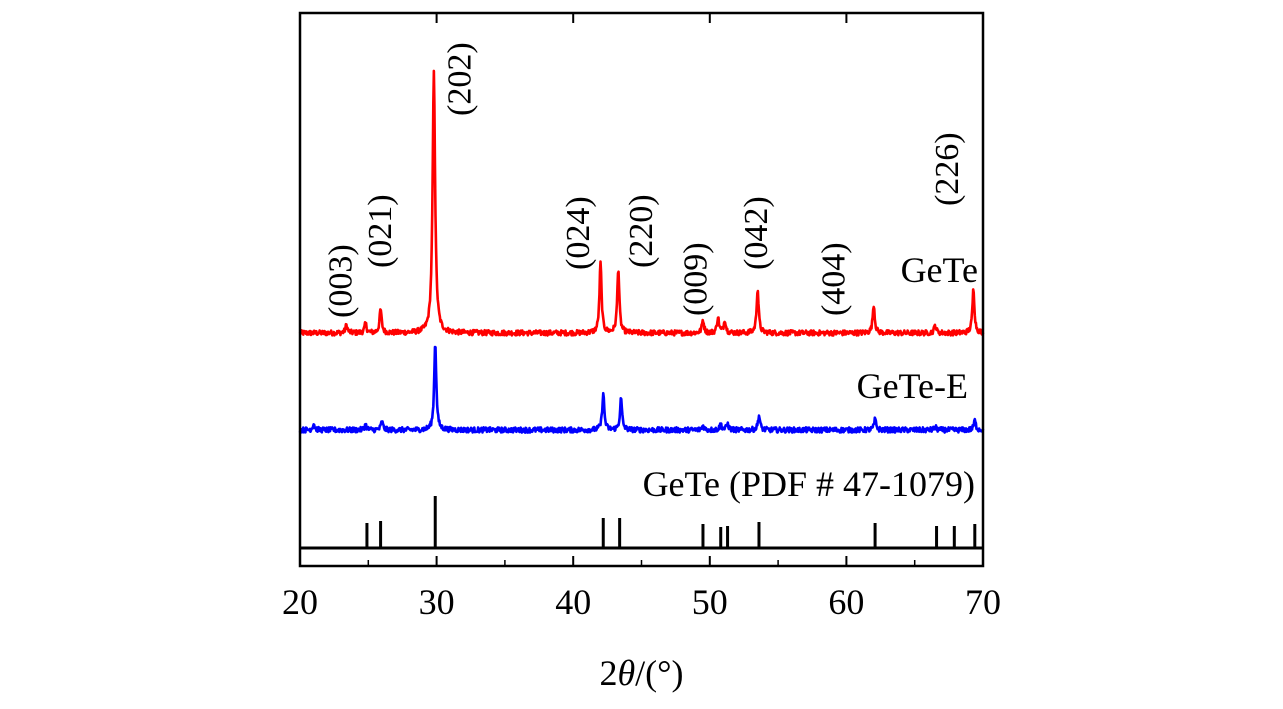  What do you see at coordinates (912, 386) in the screenshot?
I see `series-label-gete-e: GeTe-E` at bounding box center [912, 386].